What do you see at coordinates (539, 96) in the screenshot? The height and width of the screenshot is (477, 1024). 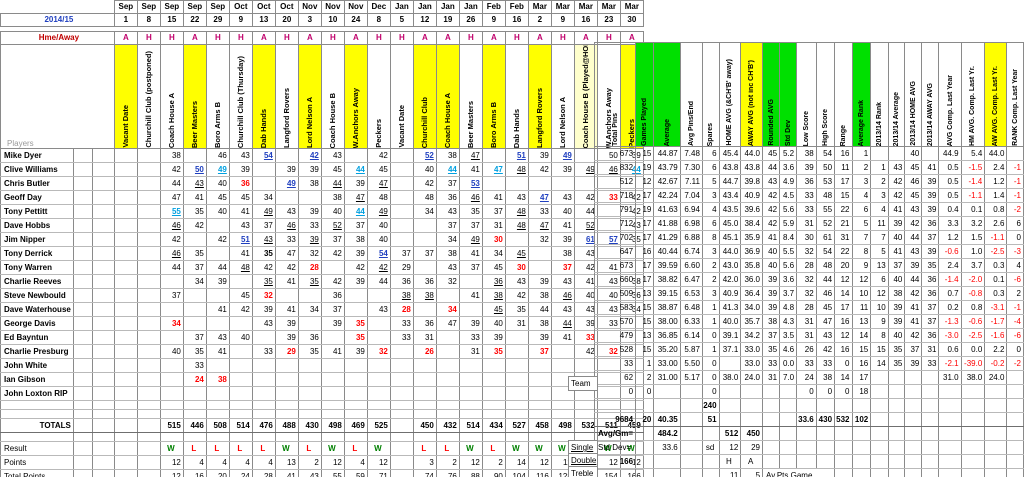 I see `opponent-header: Langford Rovers` at bounding box center [539, 96].